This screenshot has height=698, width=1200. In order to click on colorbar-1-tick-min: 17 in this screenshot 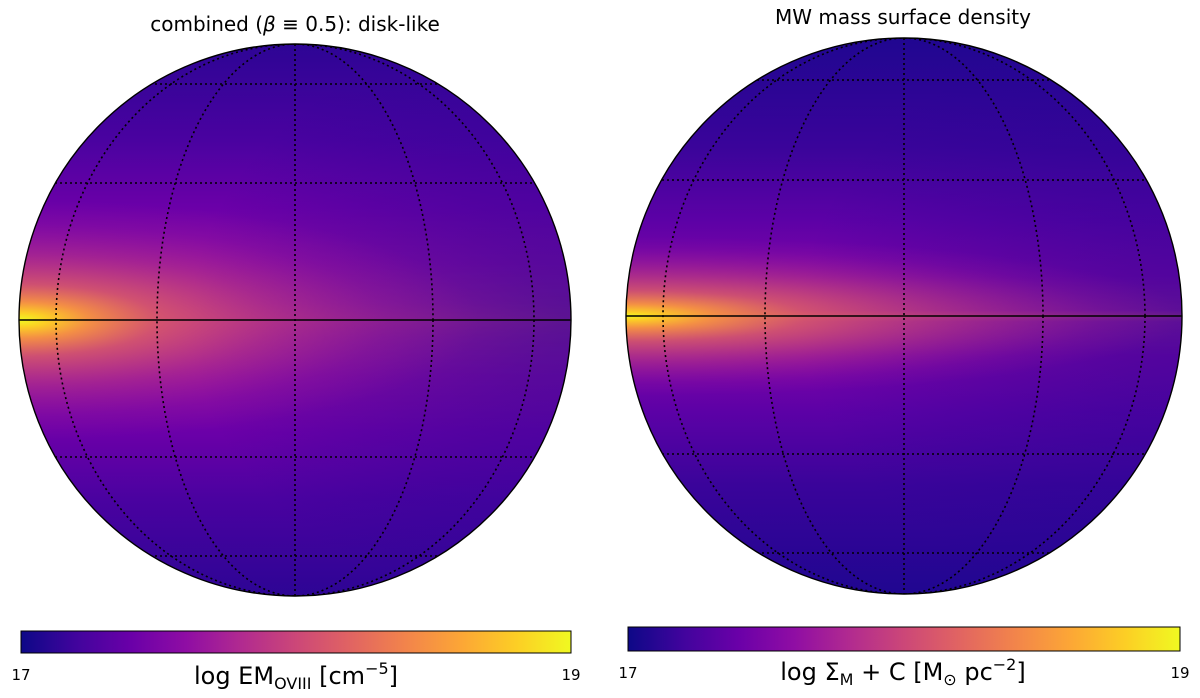, I will do `click(20, 675)`.